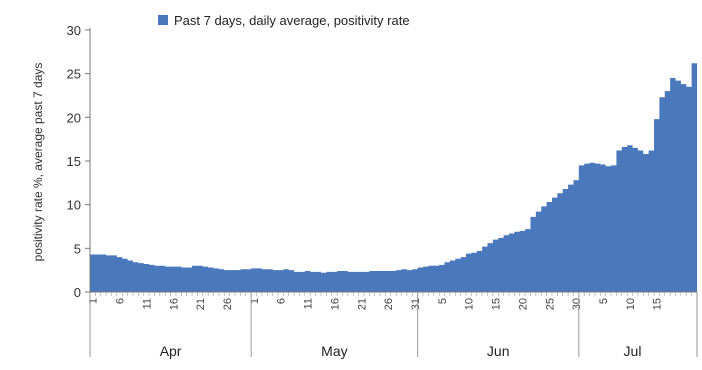  I want to click on x-day-label: 31, so click(416, 304).